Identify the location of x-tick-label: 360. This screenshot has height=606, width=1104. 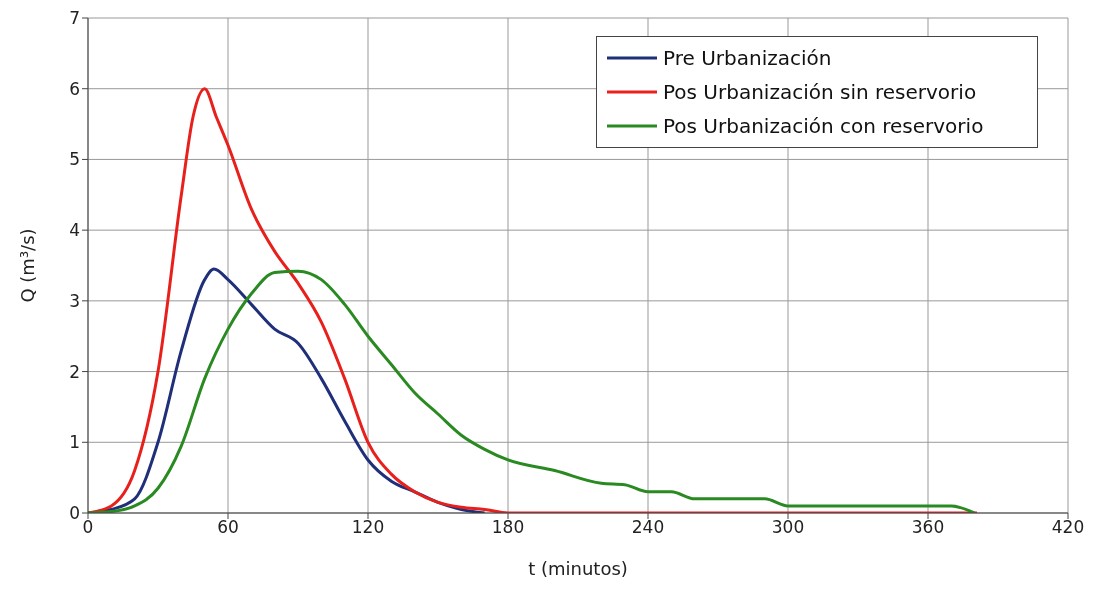
(928, 527).